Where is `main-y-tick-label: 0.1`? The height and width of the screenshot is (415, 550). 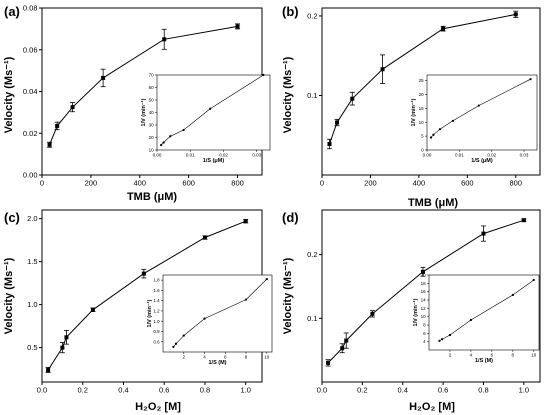 main-y-tick-label: 0.1 is located at coordinates (312, 318).